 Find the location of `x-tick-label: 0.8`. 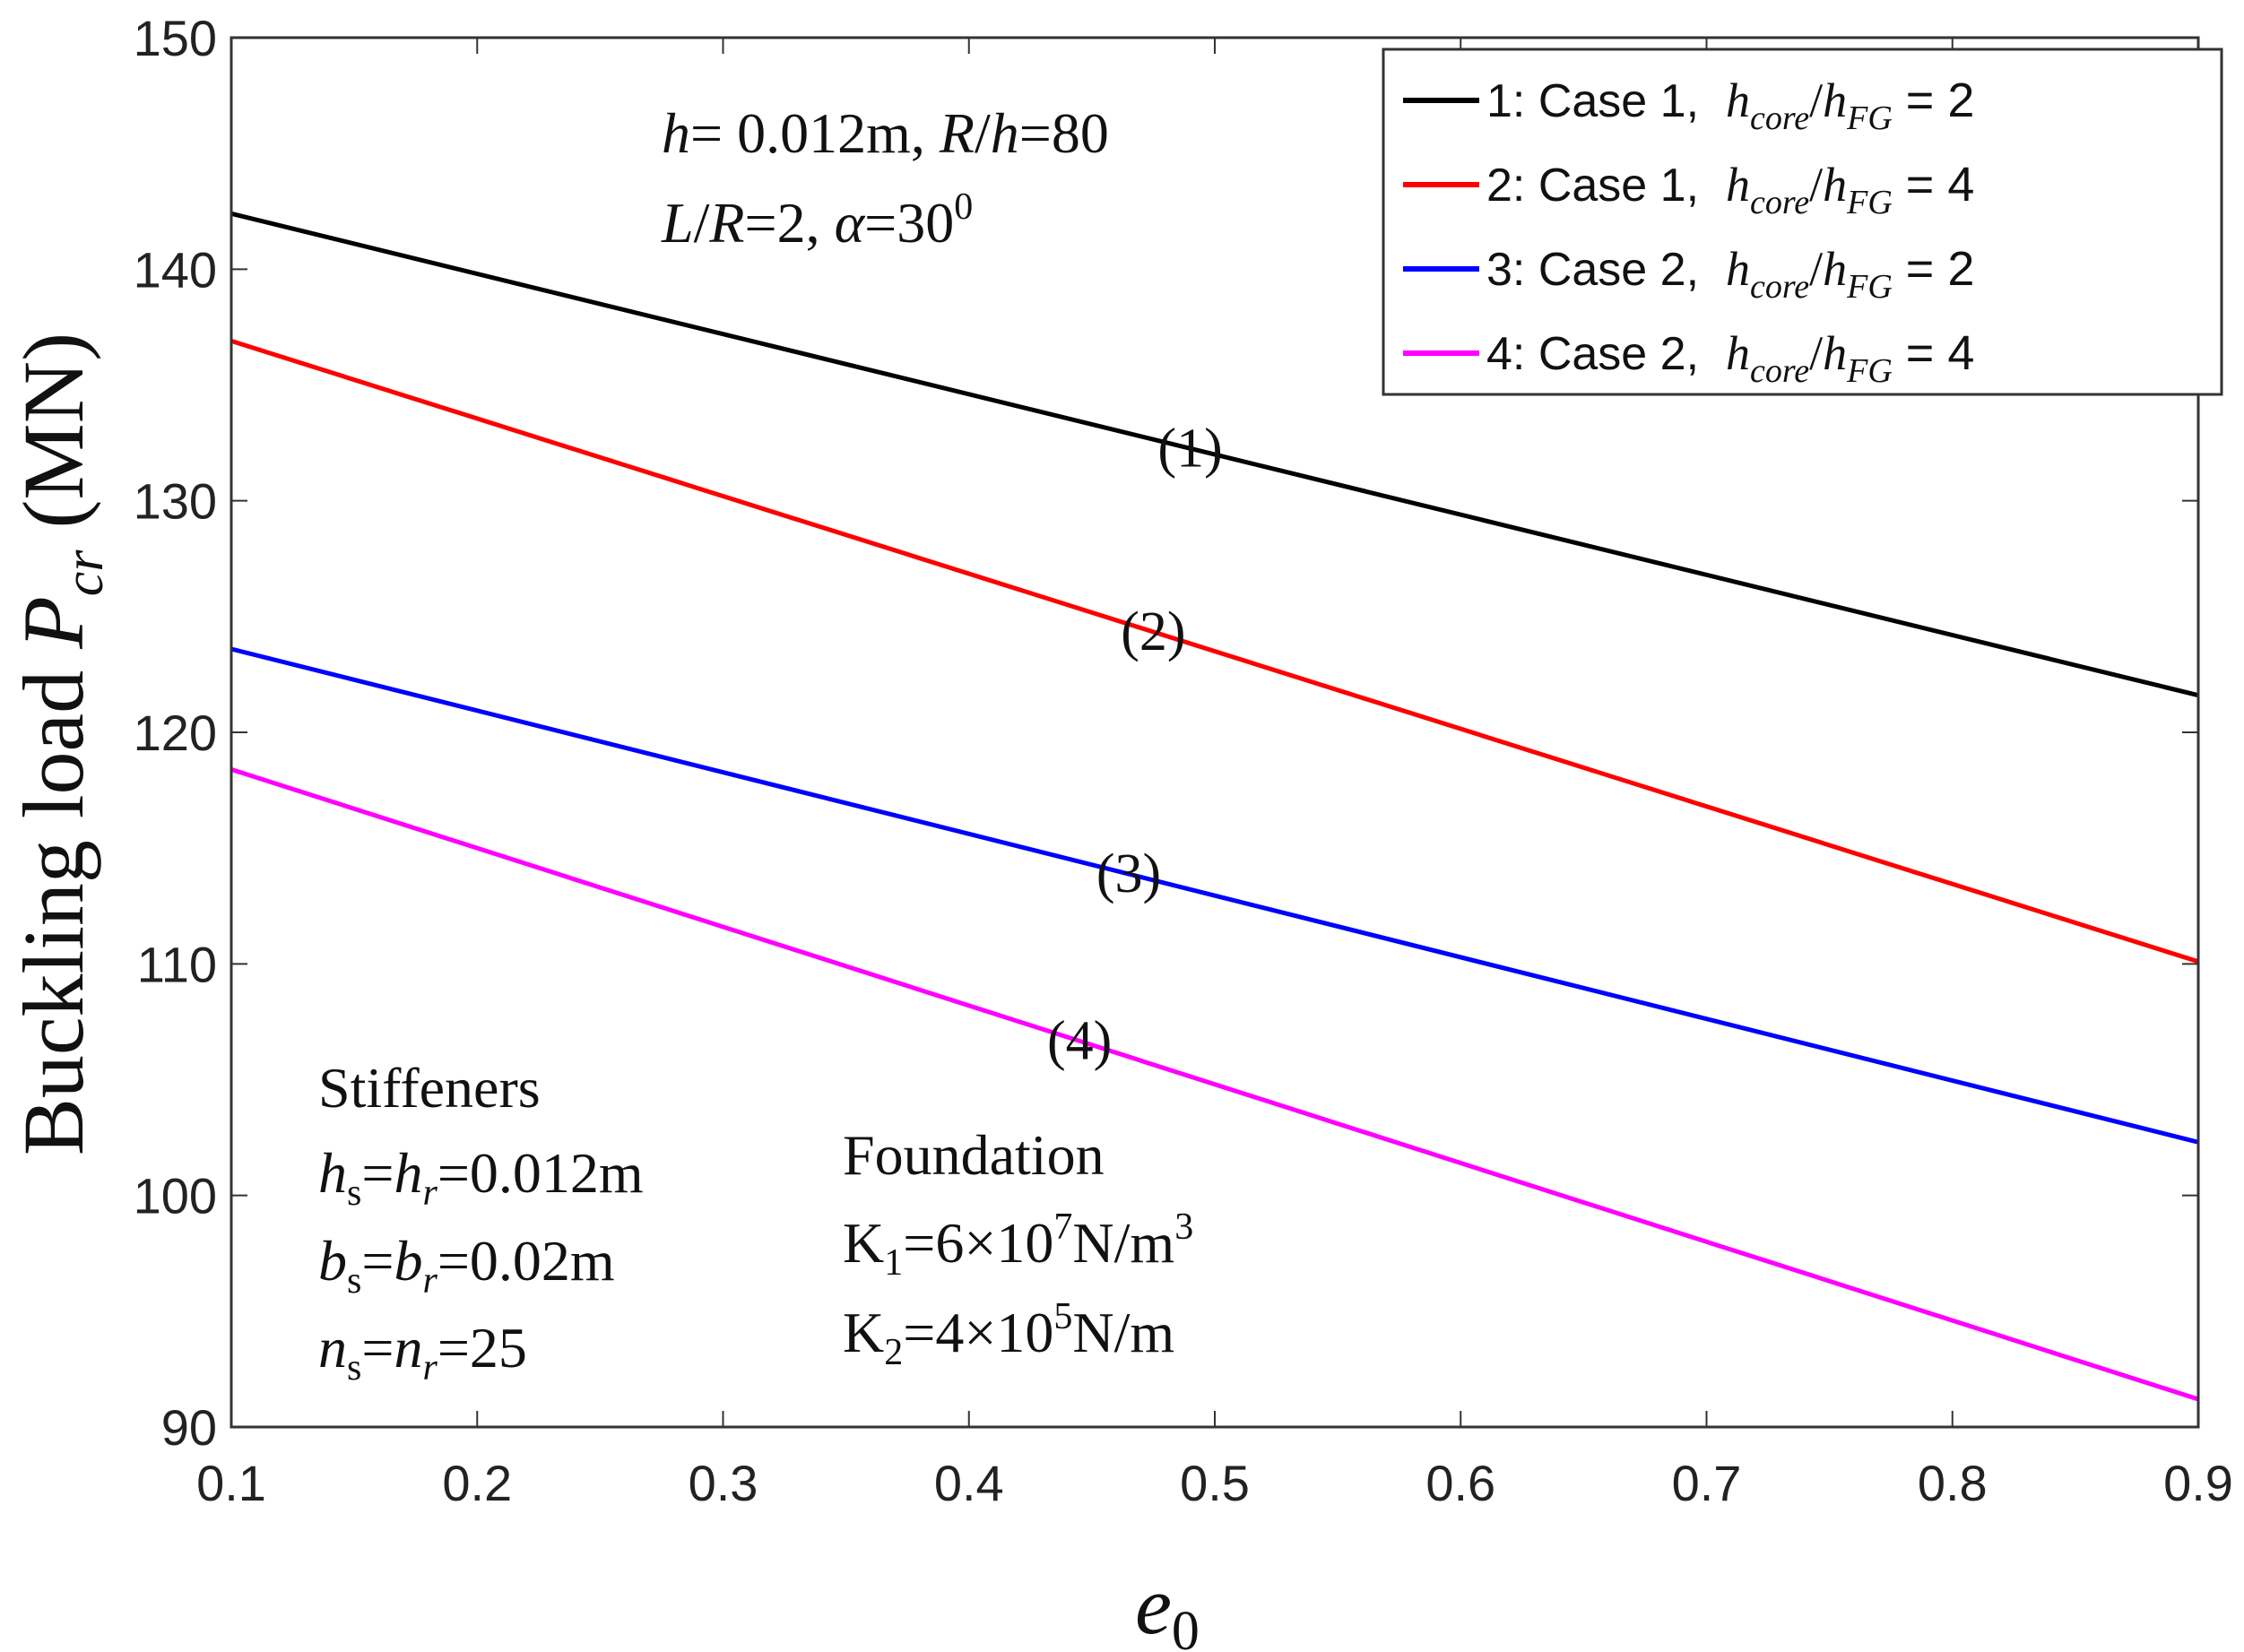

x-tick-label: 0.8 is located at coordinates (1953, 1483).